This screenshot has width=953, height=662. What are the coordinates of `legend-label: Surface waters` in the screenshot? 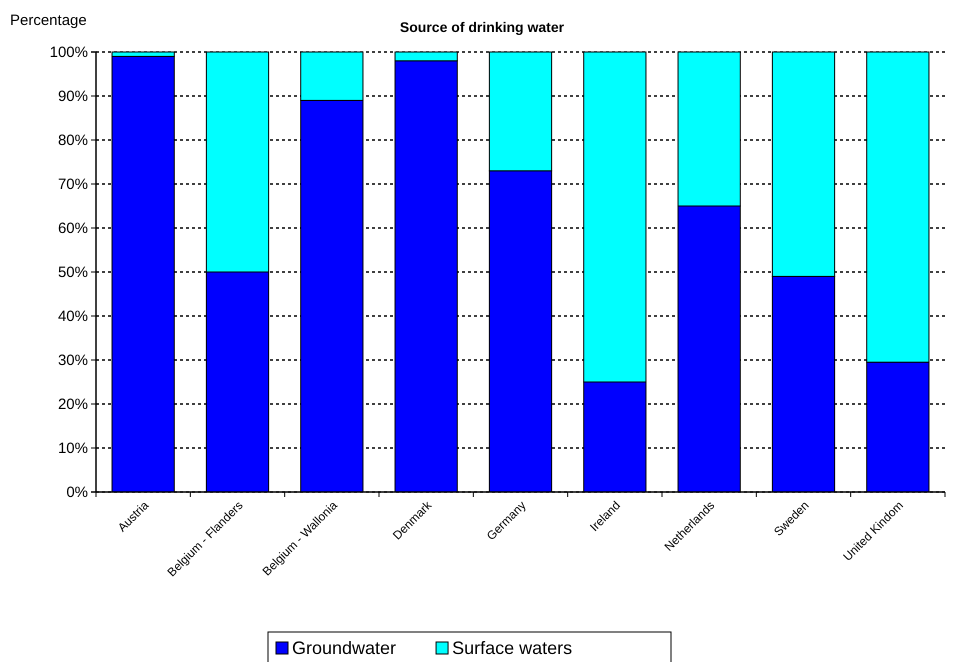 It's located at (512, 648).